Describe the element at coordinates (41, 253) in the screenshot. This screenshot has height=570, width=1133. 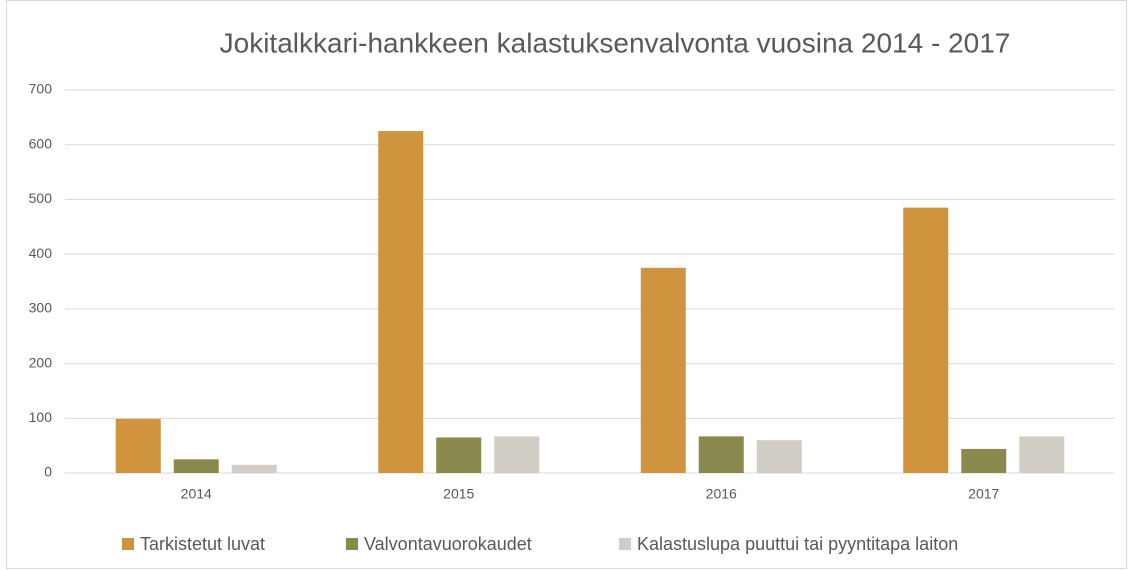
I see `y-tick-label: 400` at that location.